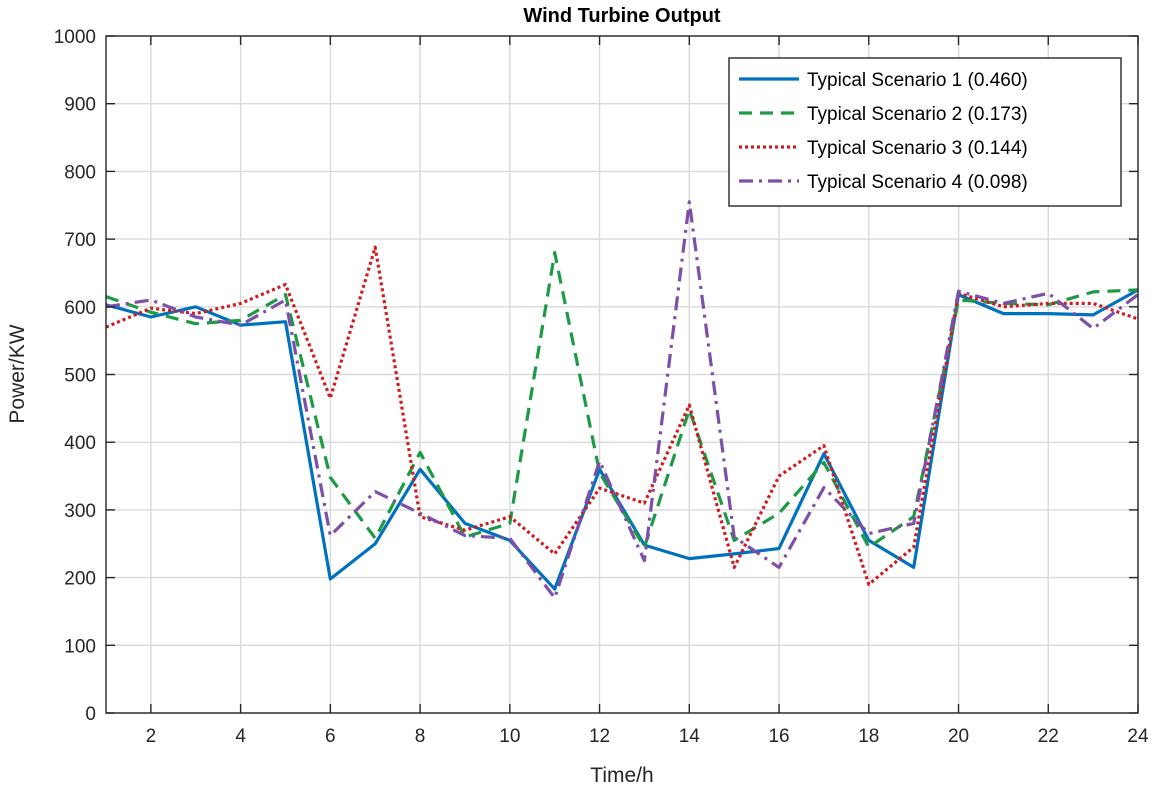  What do you see at coordinates (80, 376) in the screenshot?
I see `y-tick-label: 500` at bounding box center [80, 376].